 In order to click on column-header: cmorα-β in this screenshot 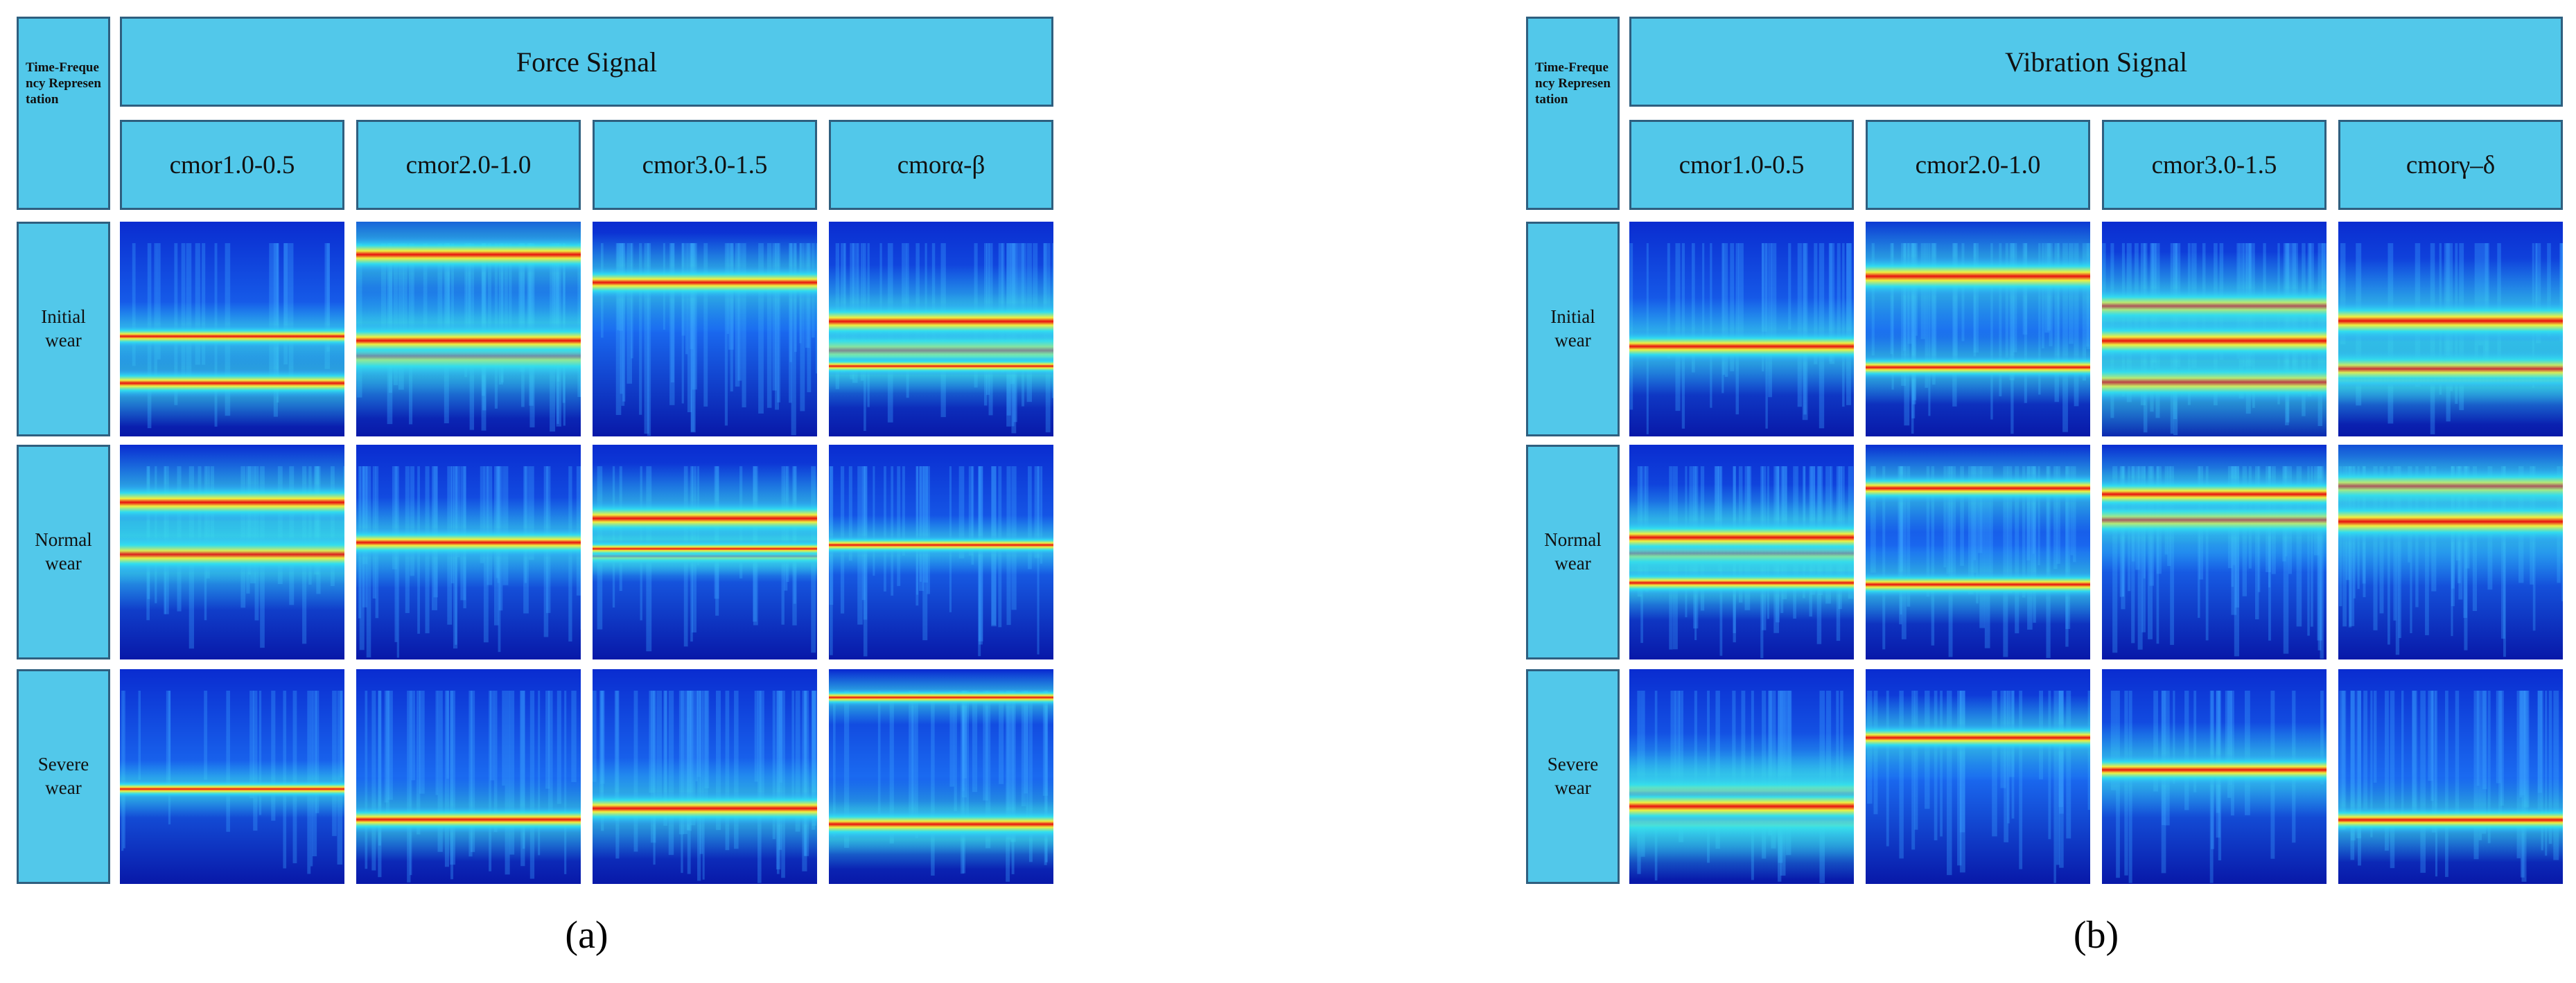, I will do `click(941, 165)`.